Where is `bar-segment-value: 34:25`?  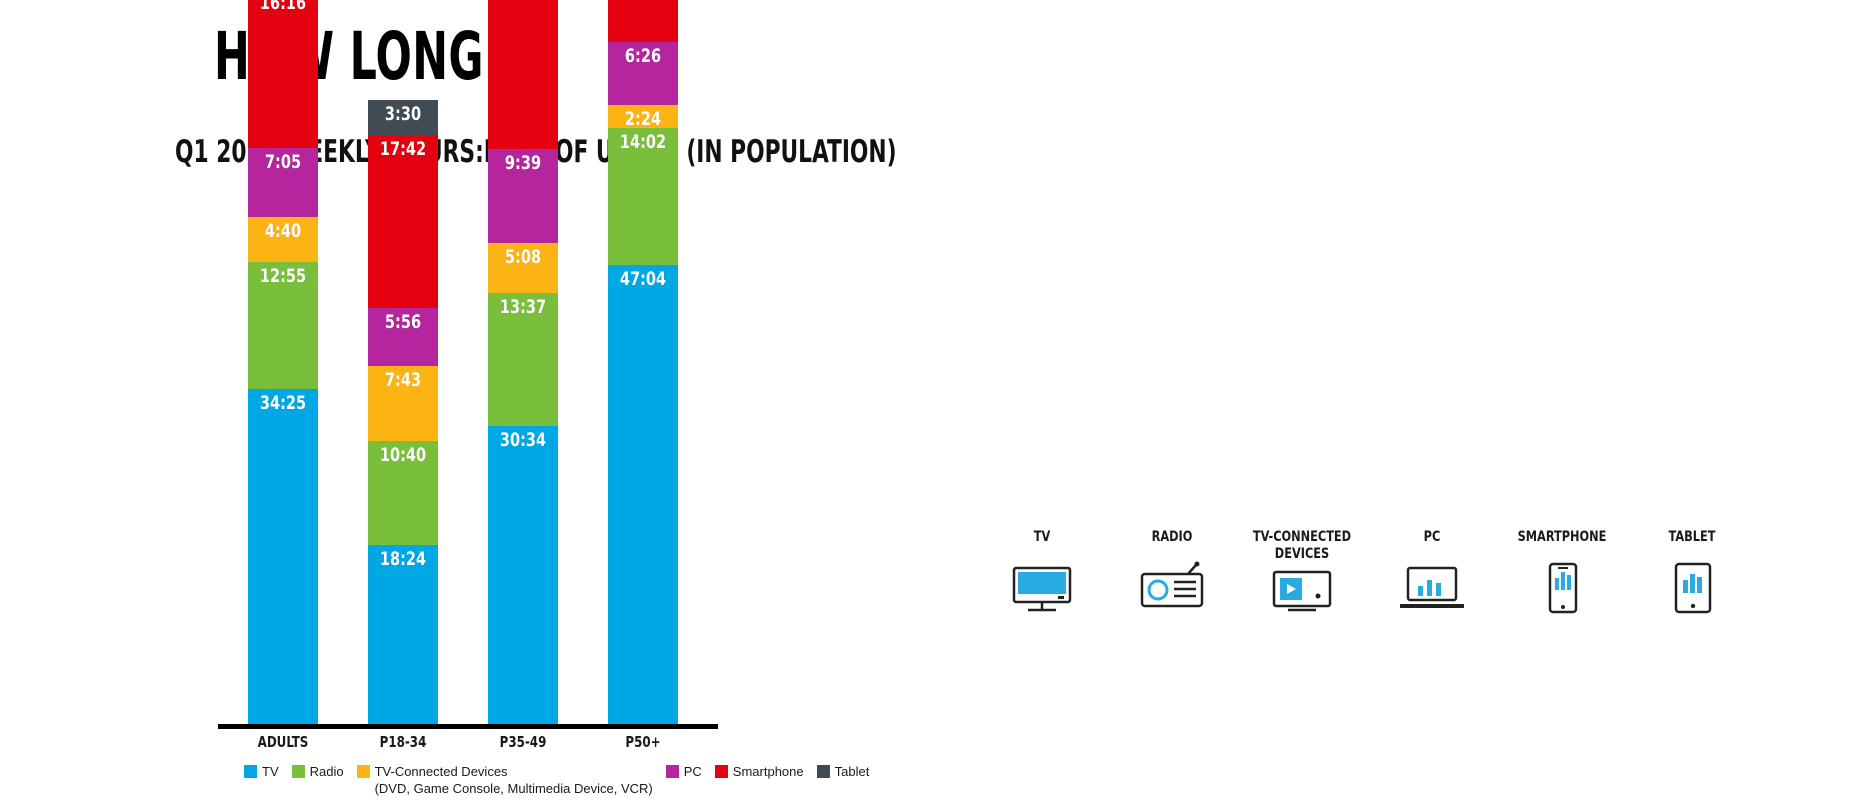 bar-segment-value: 34:25 is located at coordinates (283, 402).